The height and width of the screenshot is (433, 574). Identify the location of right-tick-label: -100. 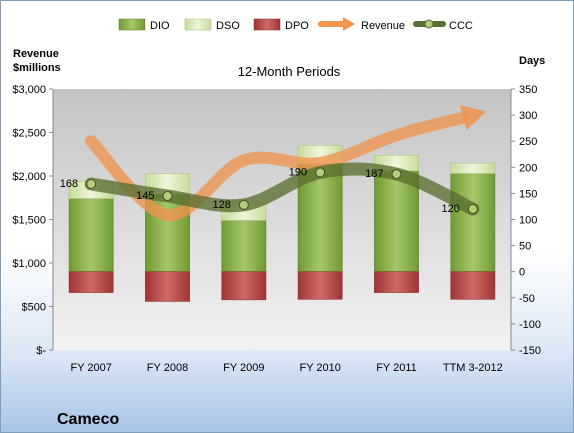
(530, 325).